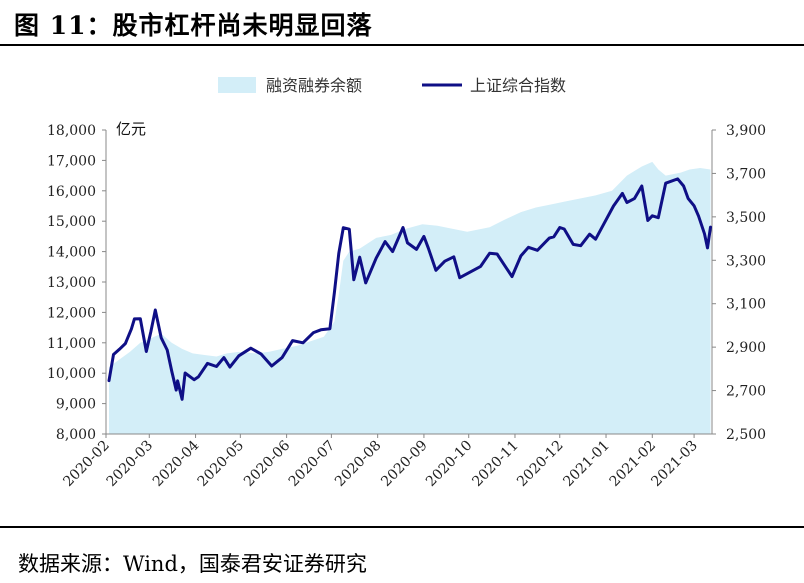 Image resolution: width=804 pixels, height=583 pixels. What do you see at coordinates (746, 305) in the screenshot?
I see `right-tick-label: 3,100` at bounding box center [746, 305].